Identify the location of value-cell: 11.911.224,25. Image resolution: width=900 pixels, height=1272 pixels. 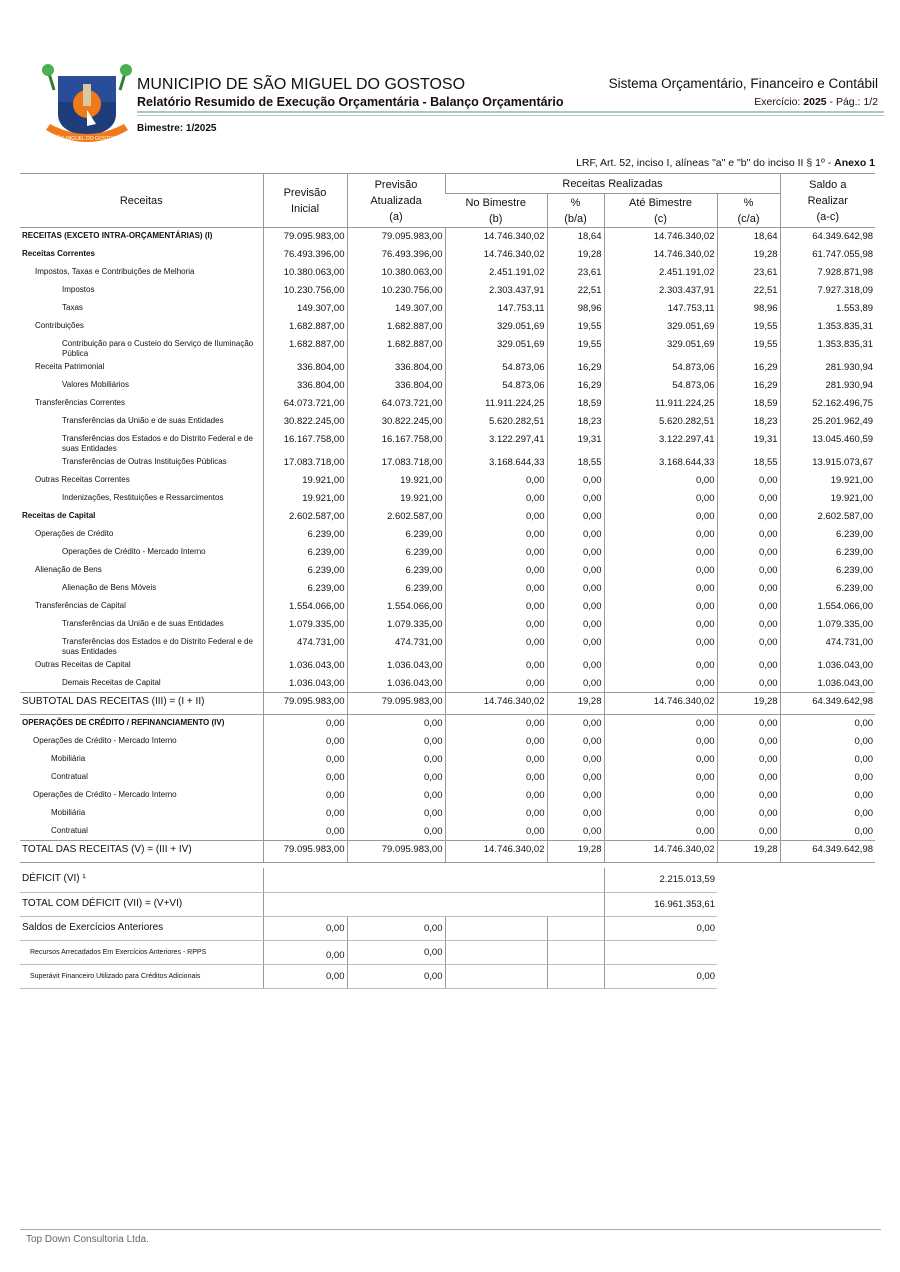
(495, 403).